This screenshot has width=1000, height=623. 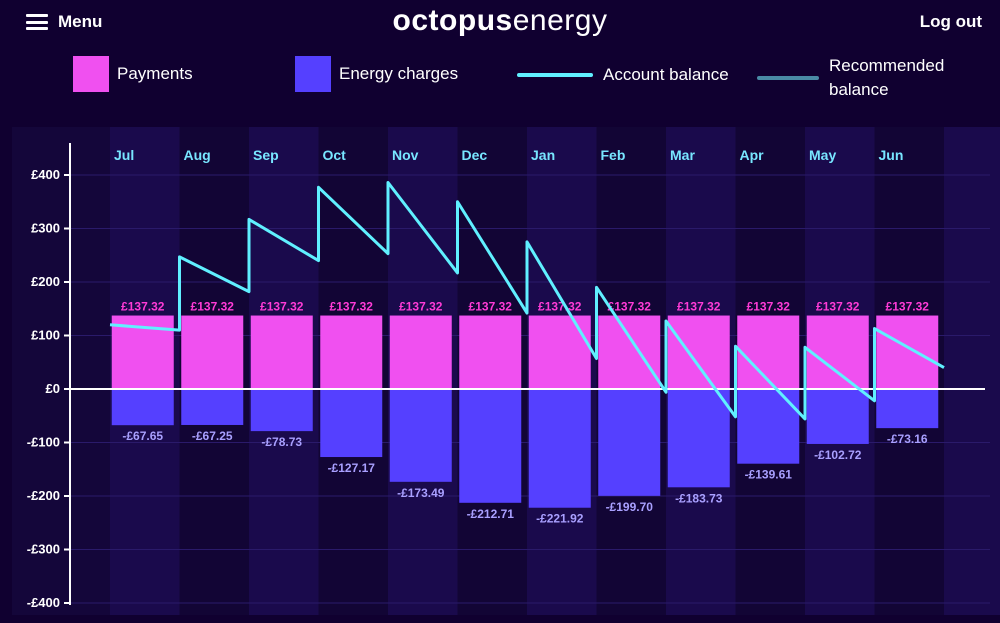 I want to click on energy-charge-value-label: -£199.70, so click(x=630, y=507).